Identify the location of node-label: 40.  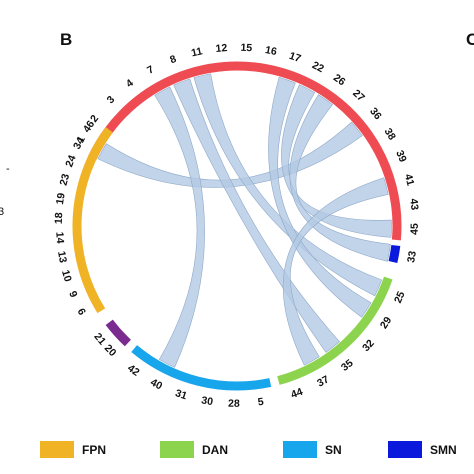
(156, 384).